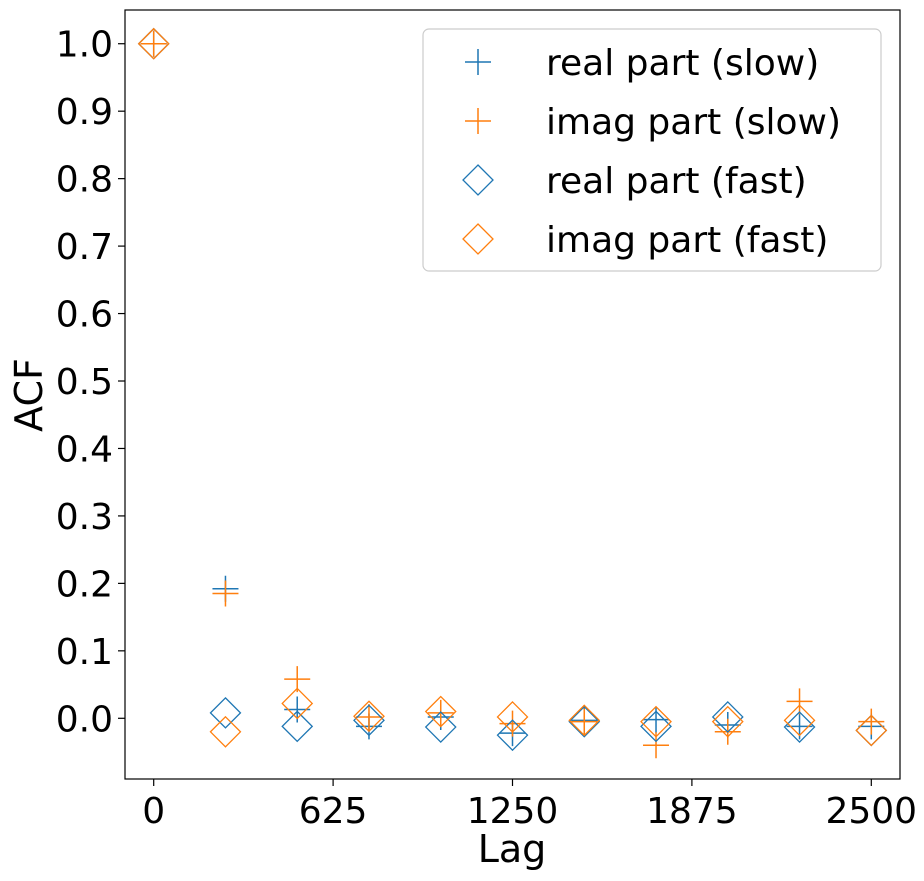 The height and width of the screenshot is (881, 924). Describe the element at coordinates (84, 517) in the screenshot. I see `y-tick-label: 0.3` at that location.